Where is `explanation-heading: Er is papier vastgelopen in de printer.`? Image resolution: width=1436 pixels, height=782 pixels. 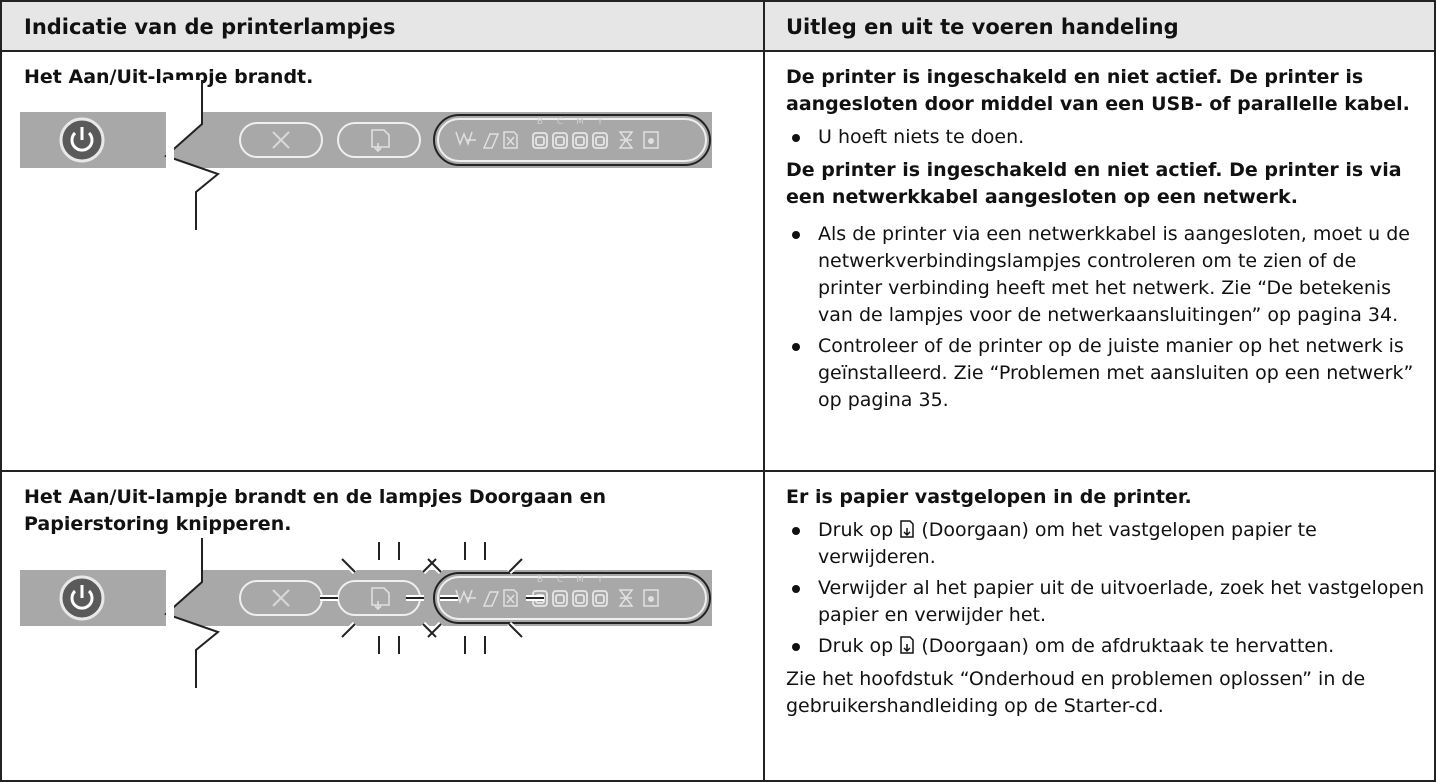 explanation-heading: Er is papier vastgelopen in de printer. is located at coordinates (989, 497).